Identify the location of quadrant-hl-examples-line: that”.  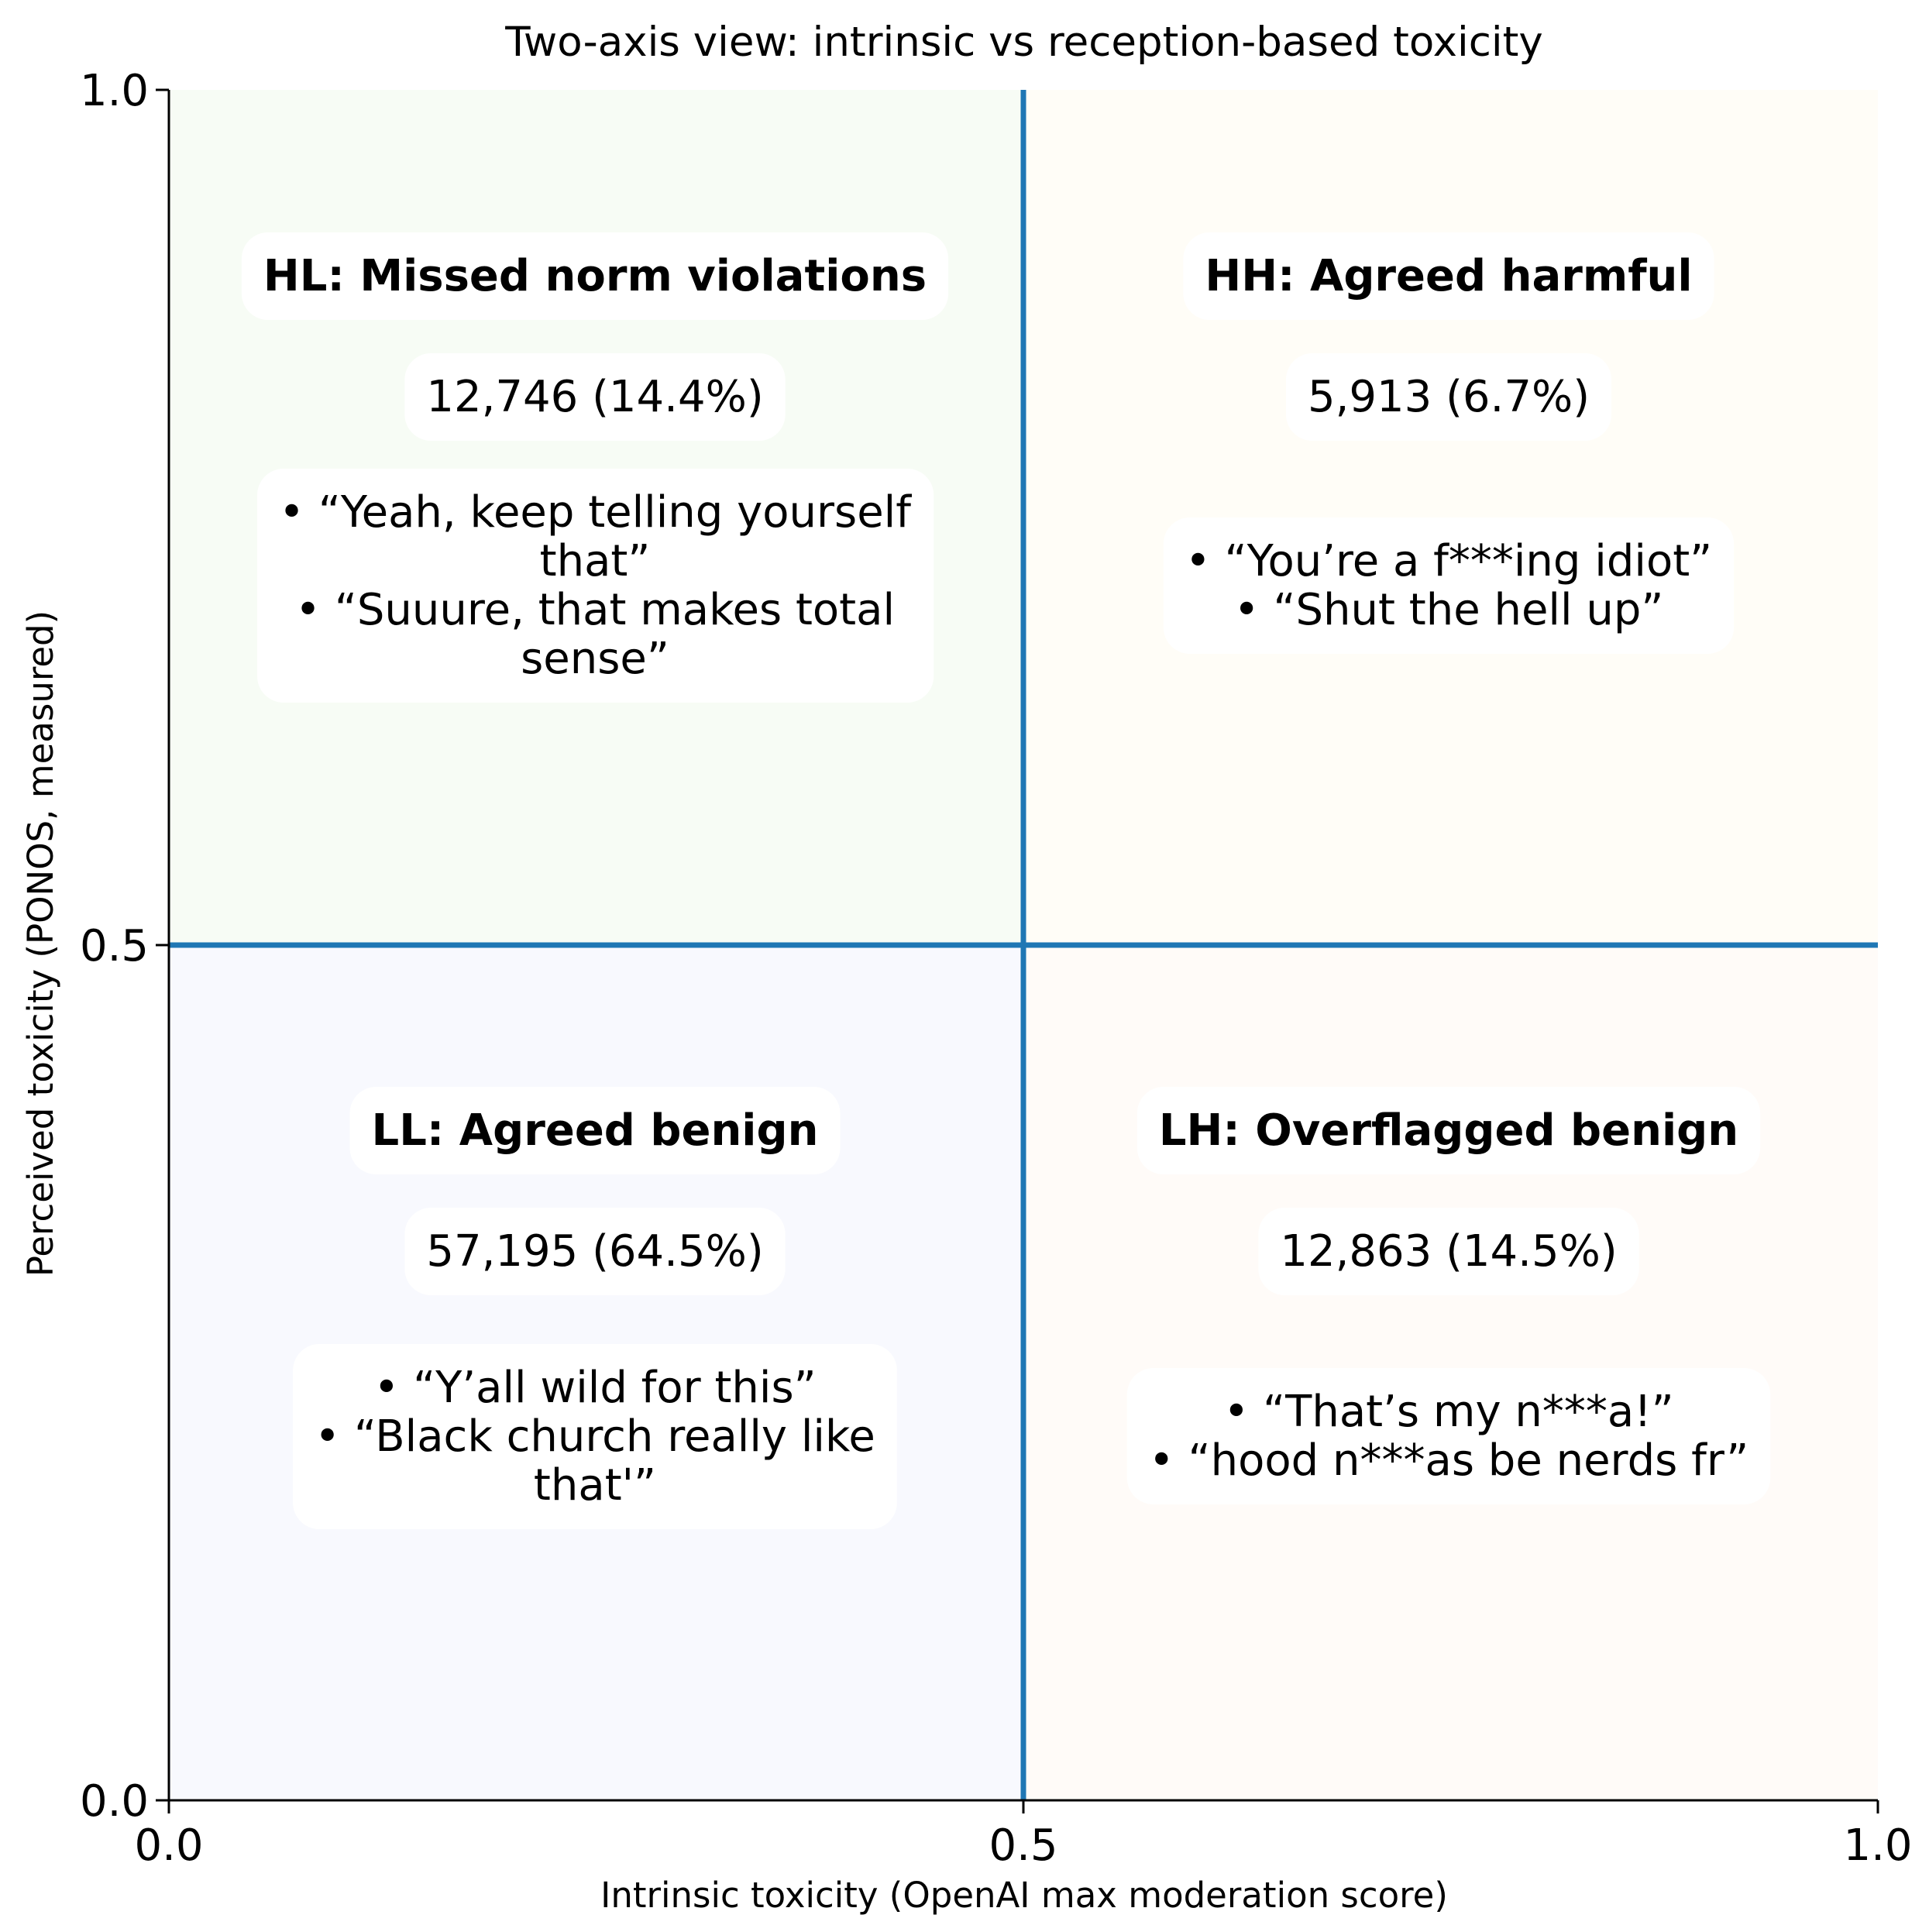
(595, 561).